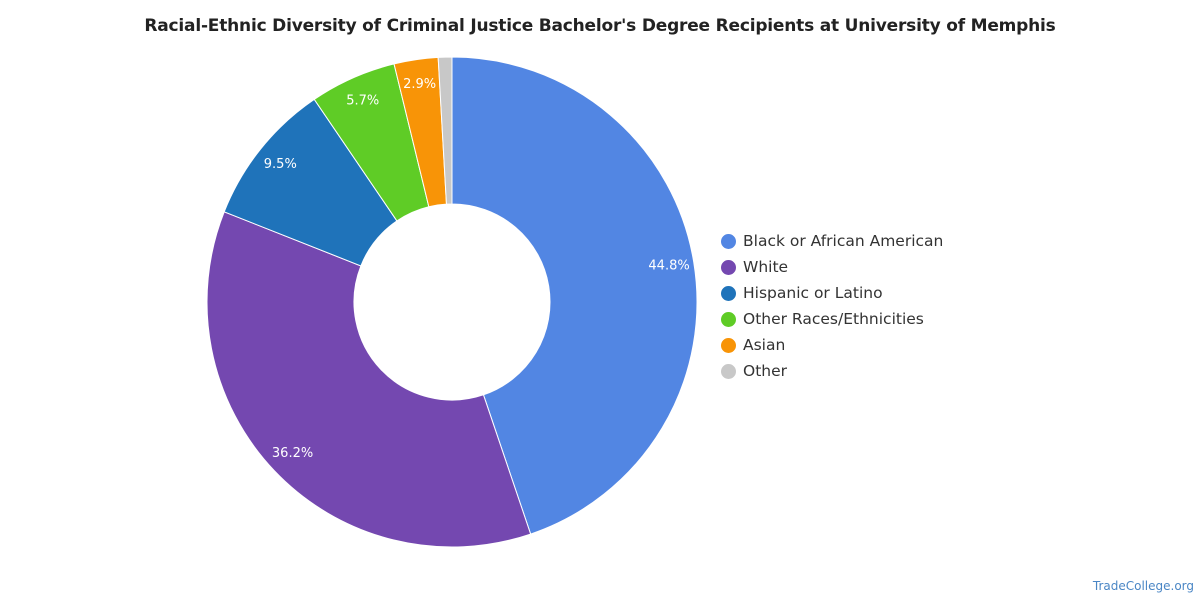  Describe the element at coordinates (766, 267) in the screenshot. I see `legend-label-1: White` at that location.